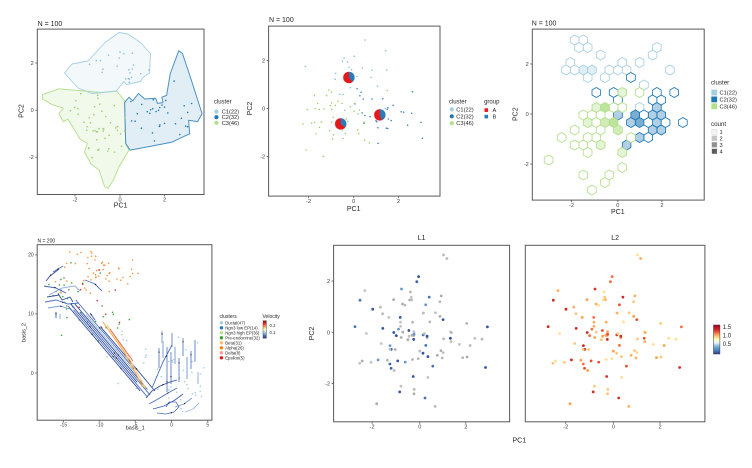  I want to click on svg-text: 1, so click(721, 133).